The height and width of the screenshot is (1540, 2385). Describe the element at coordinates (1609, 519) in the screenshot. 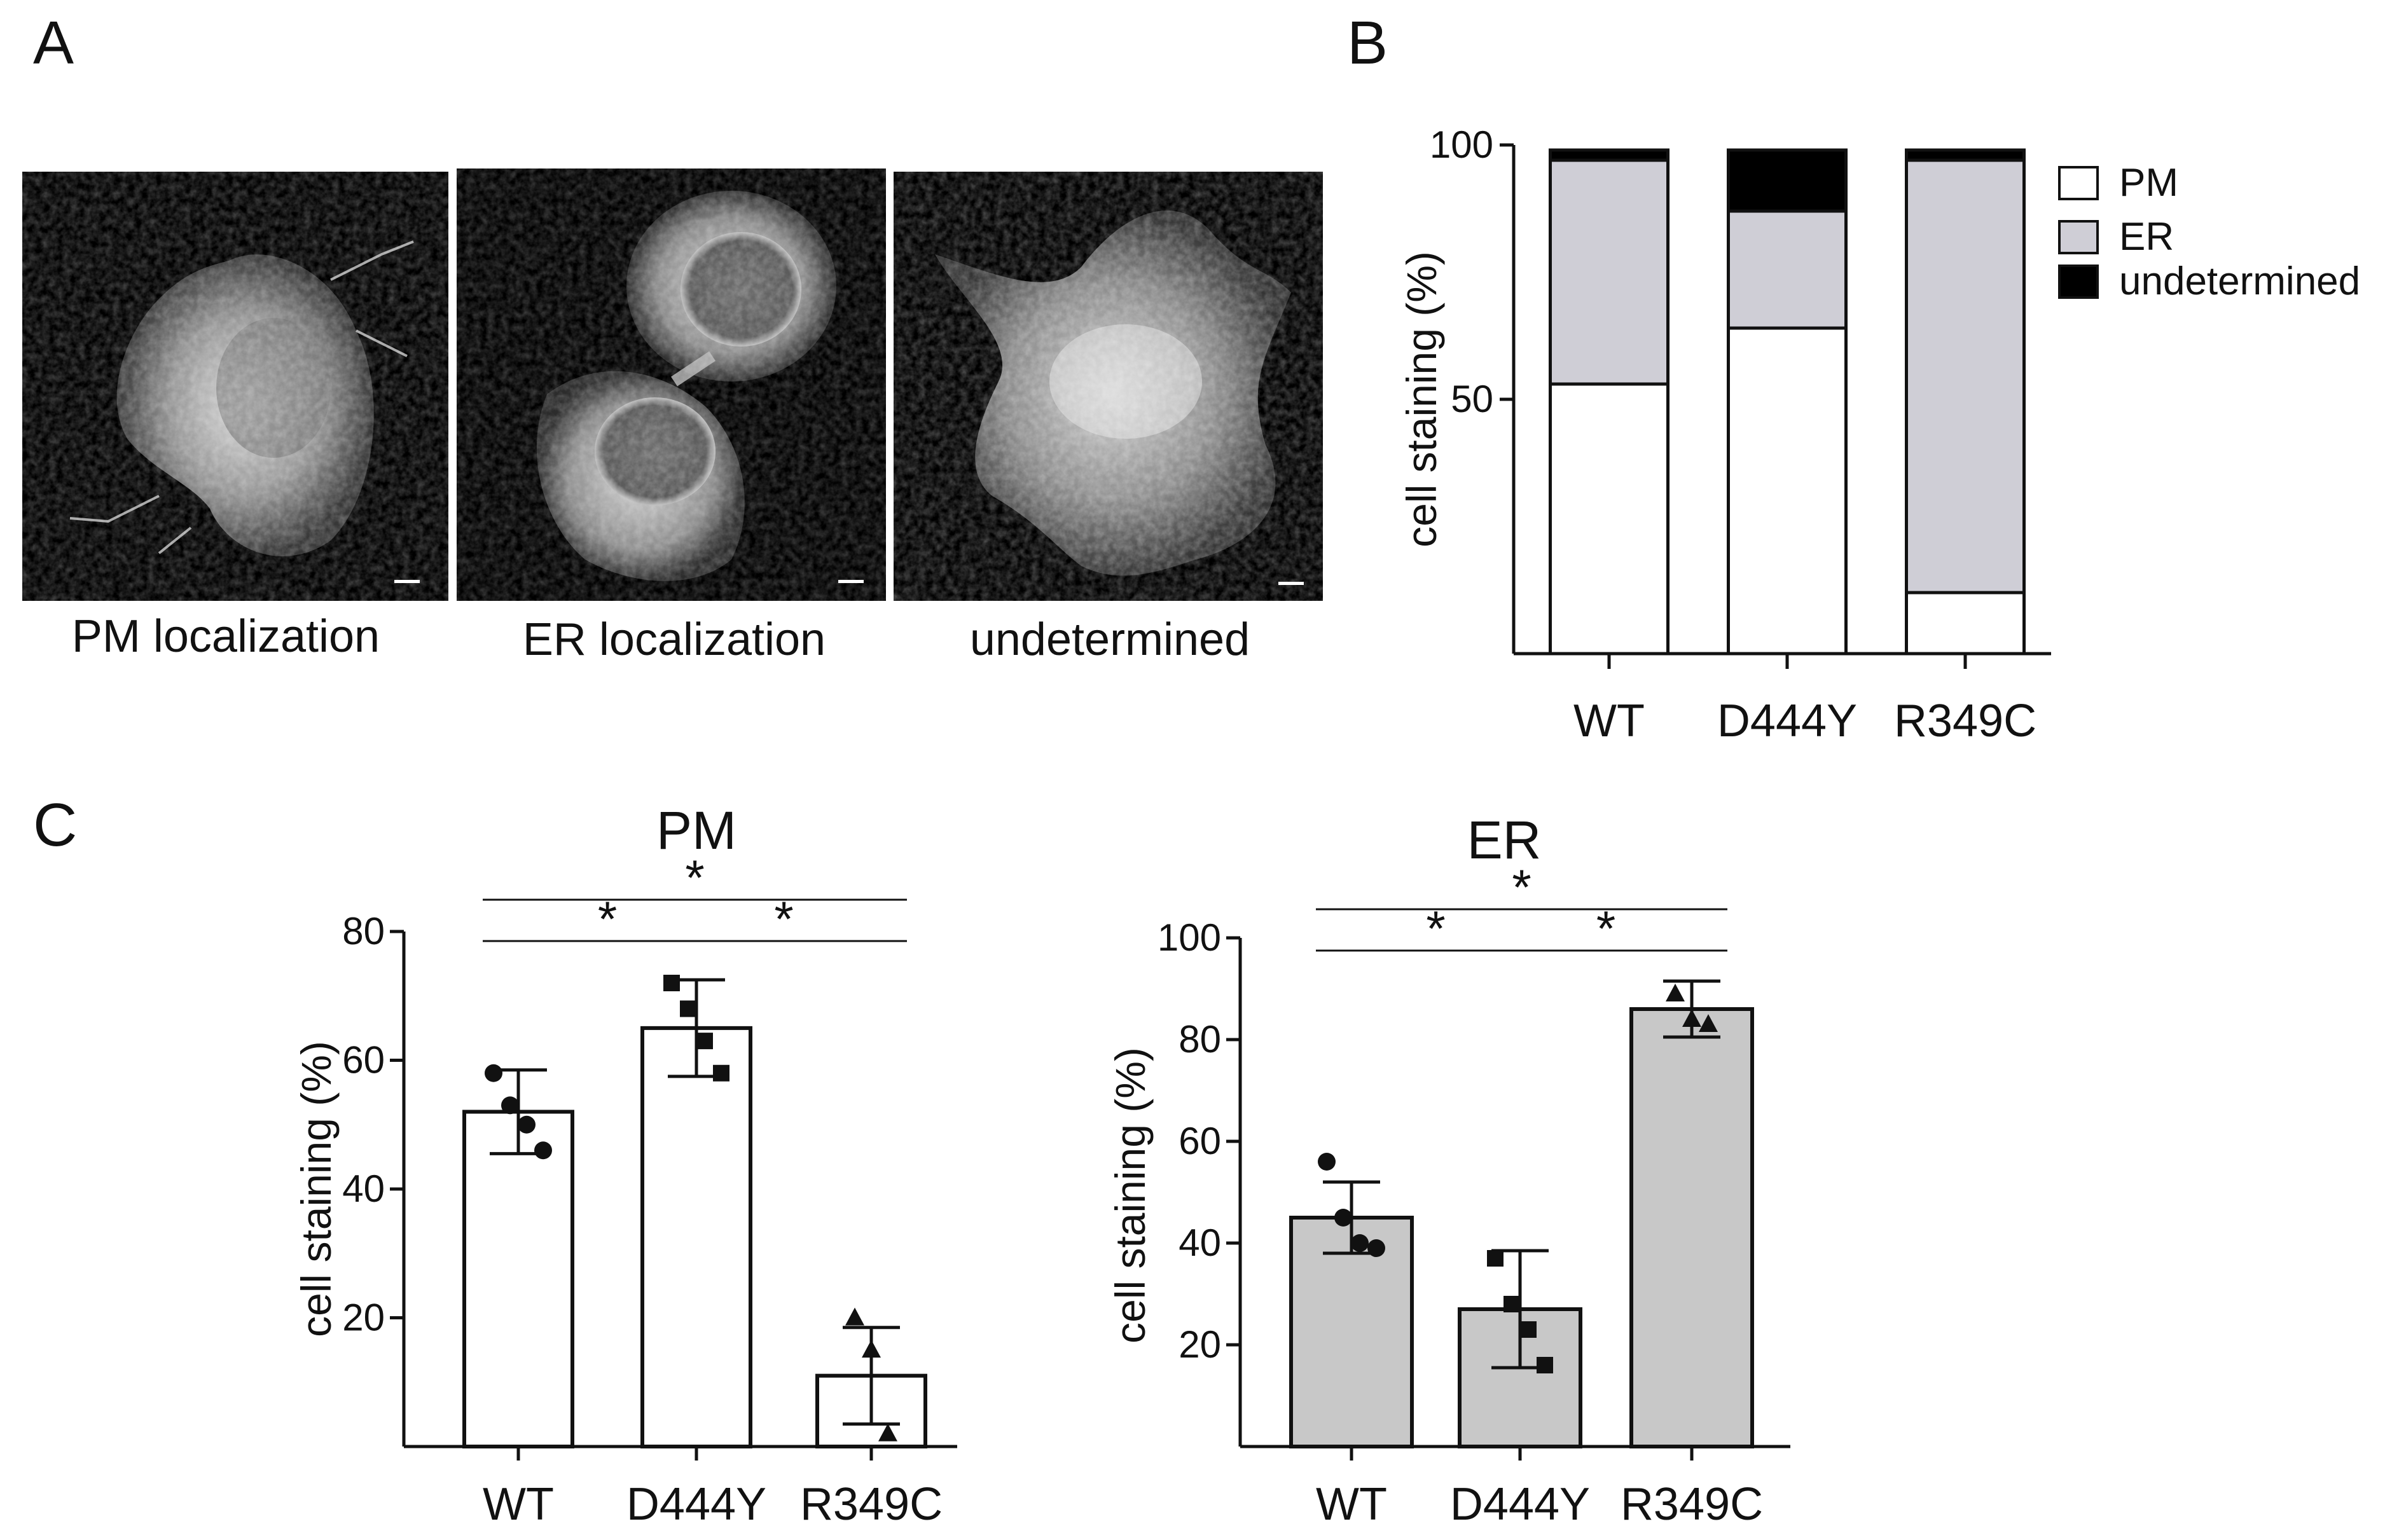

I see `bar-pm-wt` at that location.